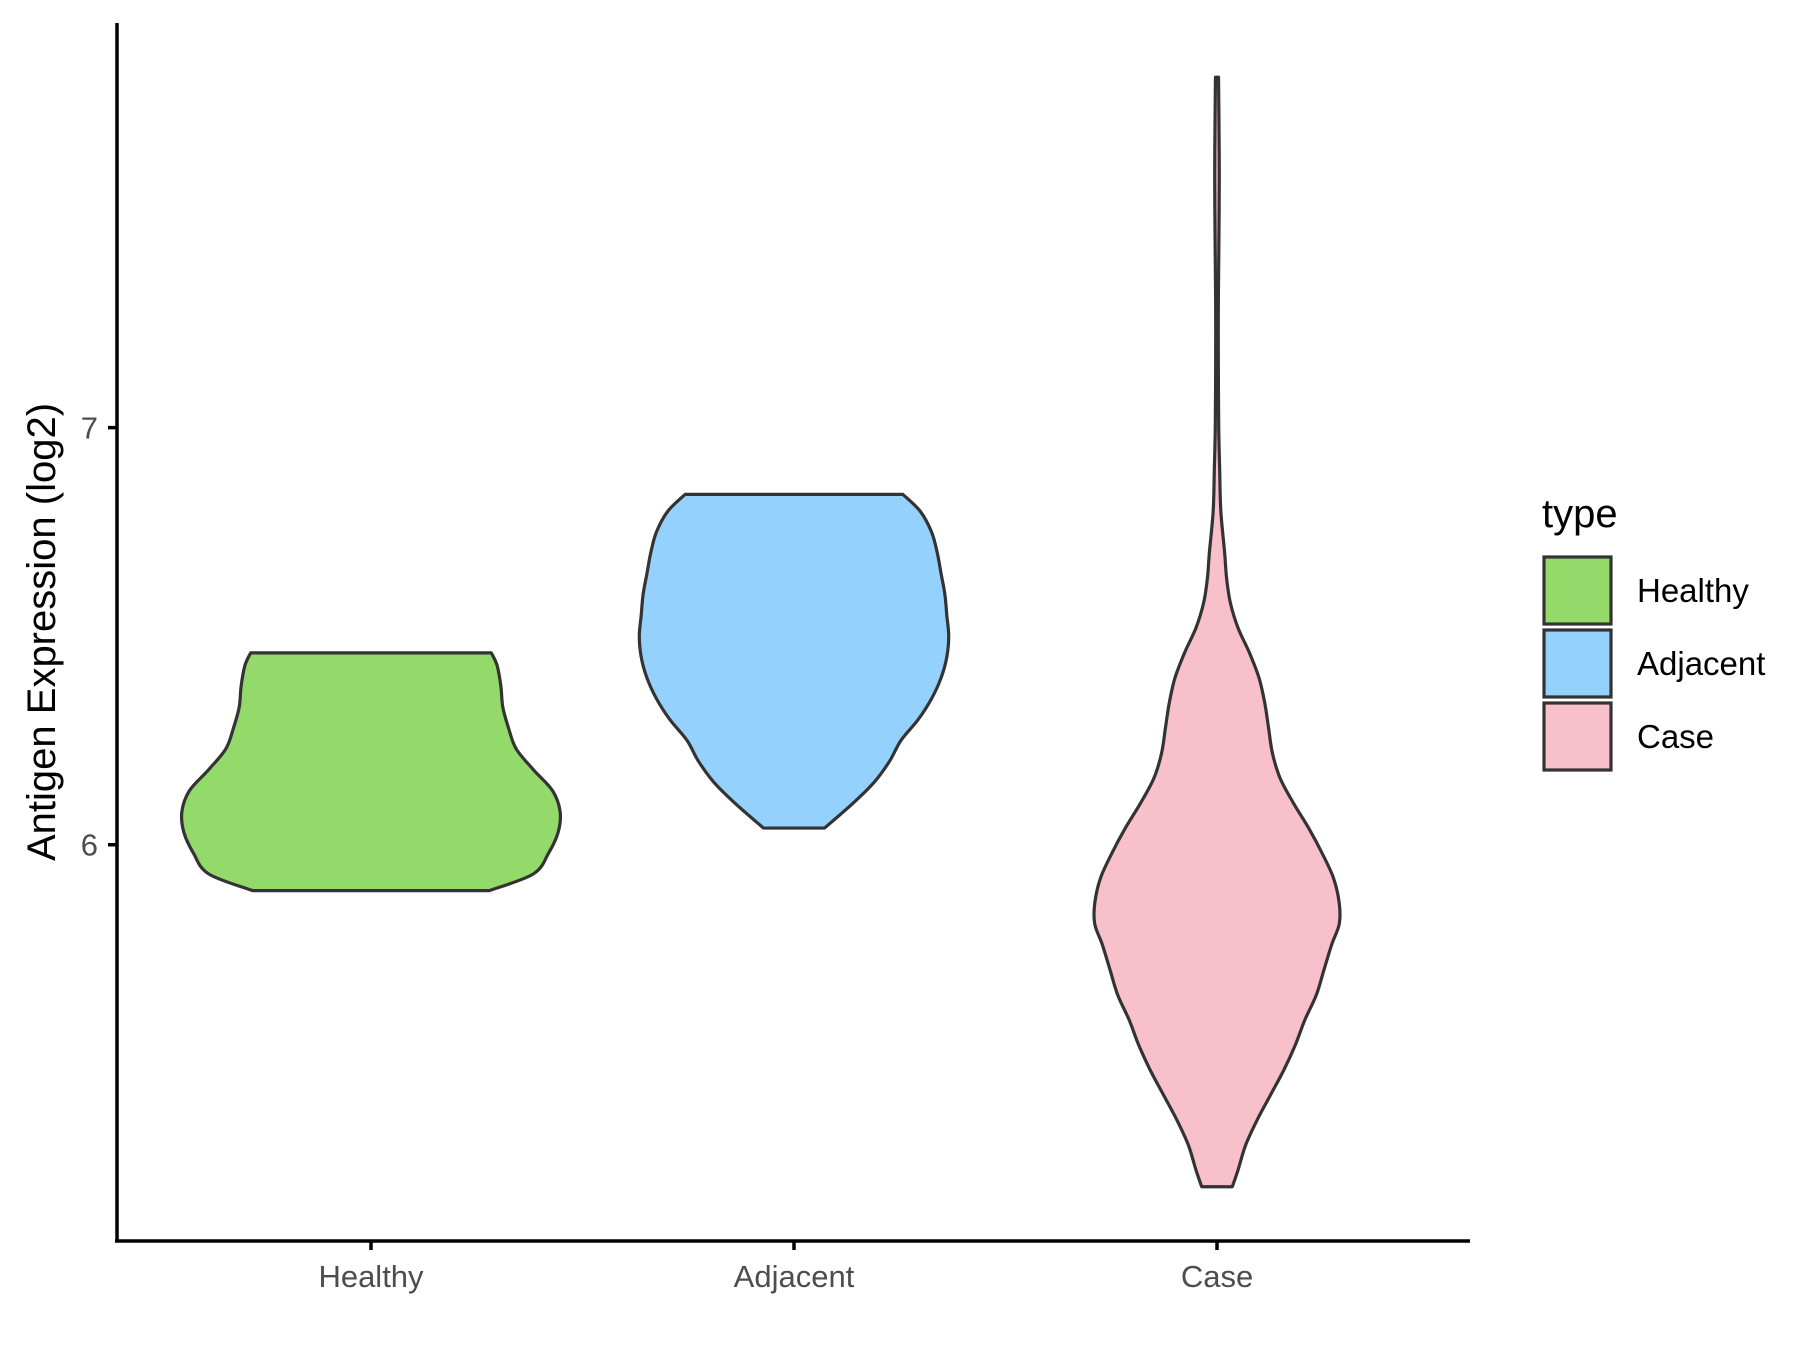  Describe the element at coordinates (1693, 590) in the screenshot. I see `legend-label-healthy: Healthy` at that location.